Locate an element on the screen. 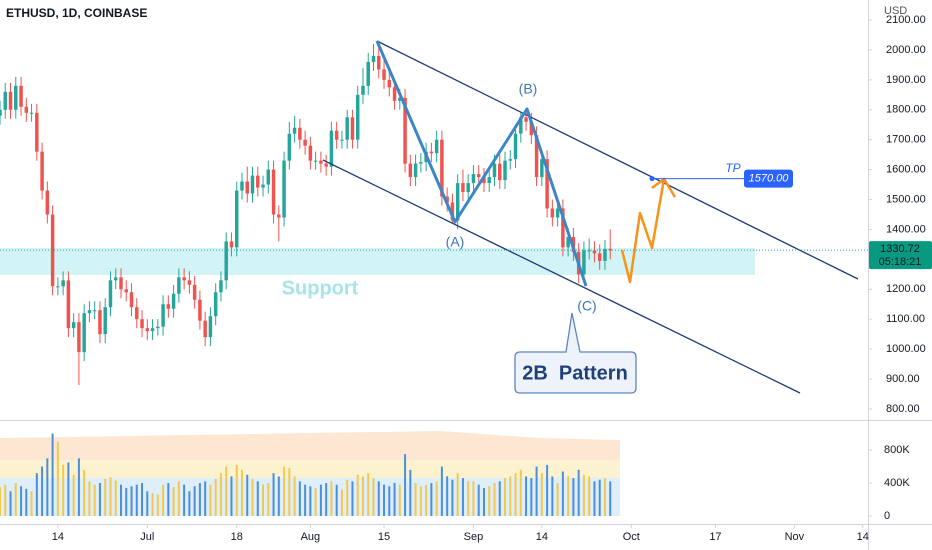 The height and width of the screenshot is (550, 932). x-tick-label: 18 is located at coordinates (237, 537).